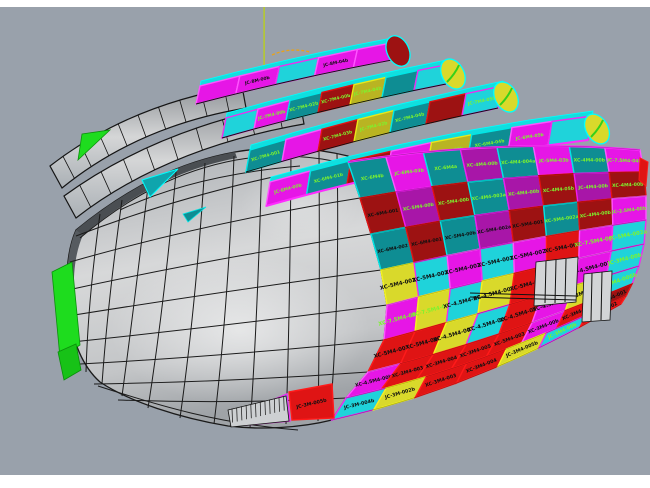  I want to click on comb-lines, so click(258, 409).